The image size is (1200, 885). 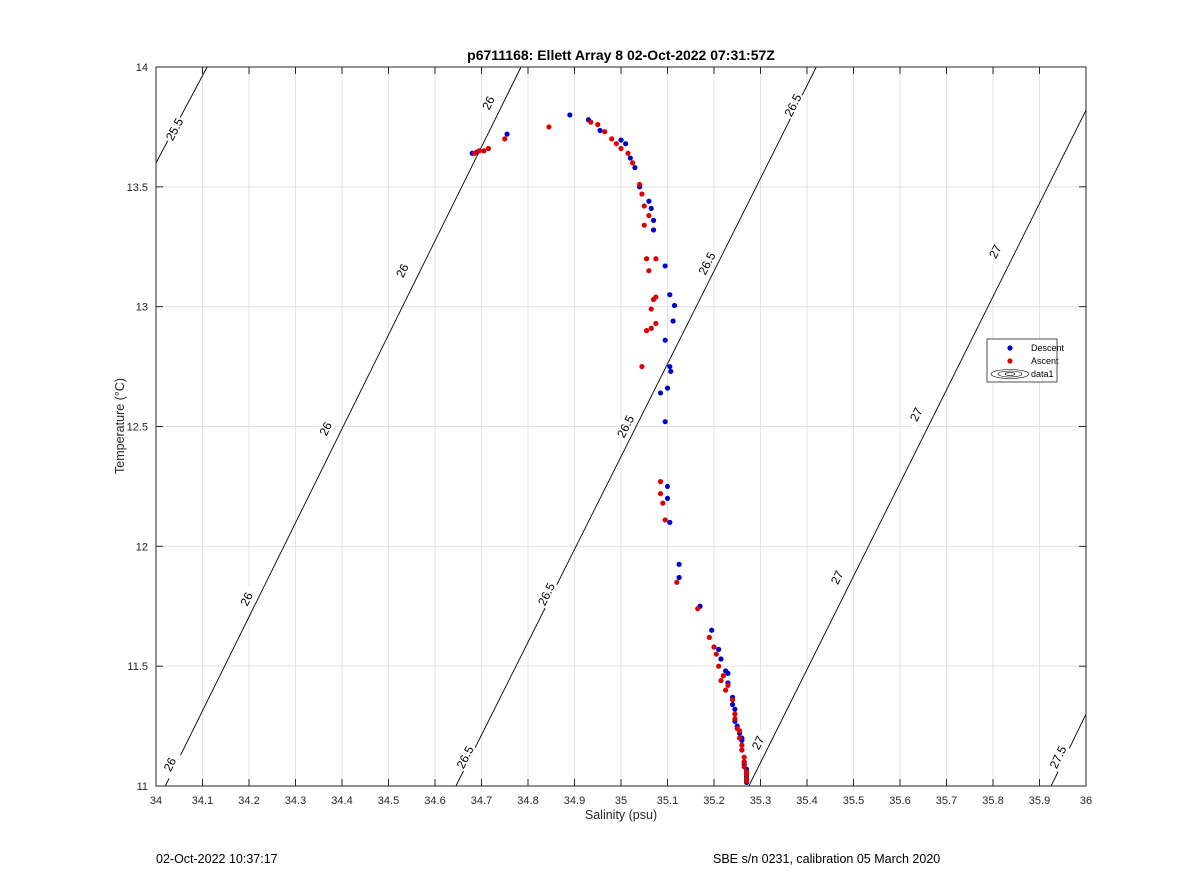 I want to click on x-tick-label: 34.5, so click(x=388, y=801).